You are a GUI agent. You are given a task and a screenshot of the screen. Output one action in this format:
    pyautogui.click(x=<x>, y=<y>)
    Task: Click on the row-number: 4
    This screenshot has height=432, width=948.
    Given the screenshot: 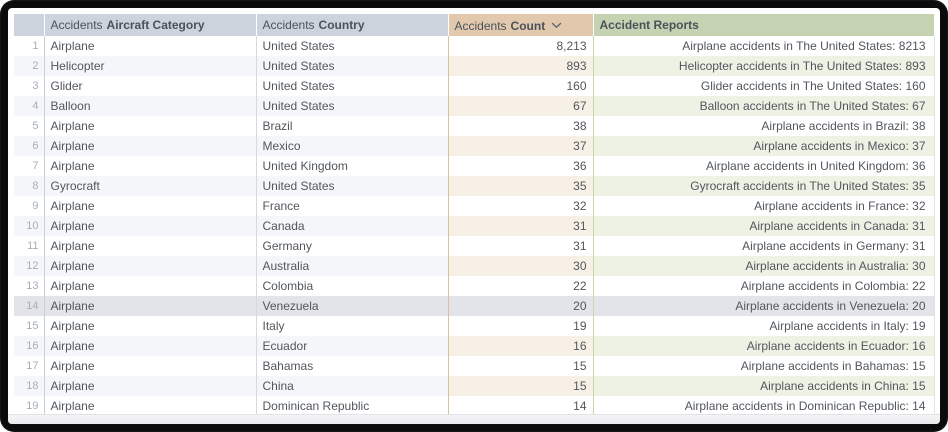 What is the action you would take?
    pyautogui.click(x=29, y=106)
    